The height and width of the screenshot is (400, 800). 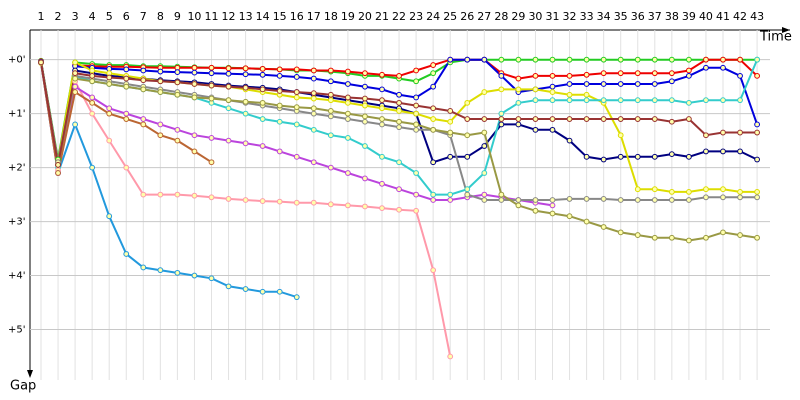 What do you see at coordinates (365, 16) in the screenshot?
I see `x-tick-label: 20` at bounding box center [365, 16].